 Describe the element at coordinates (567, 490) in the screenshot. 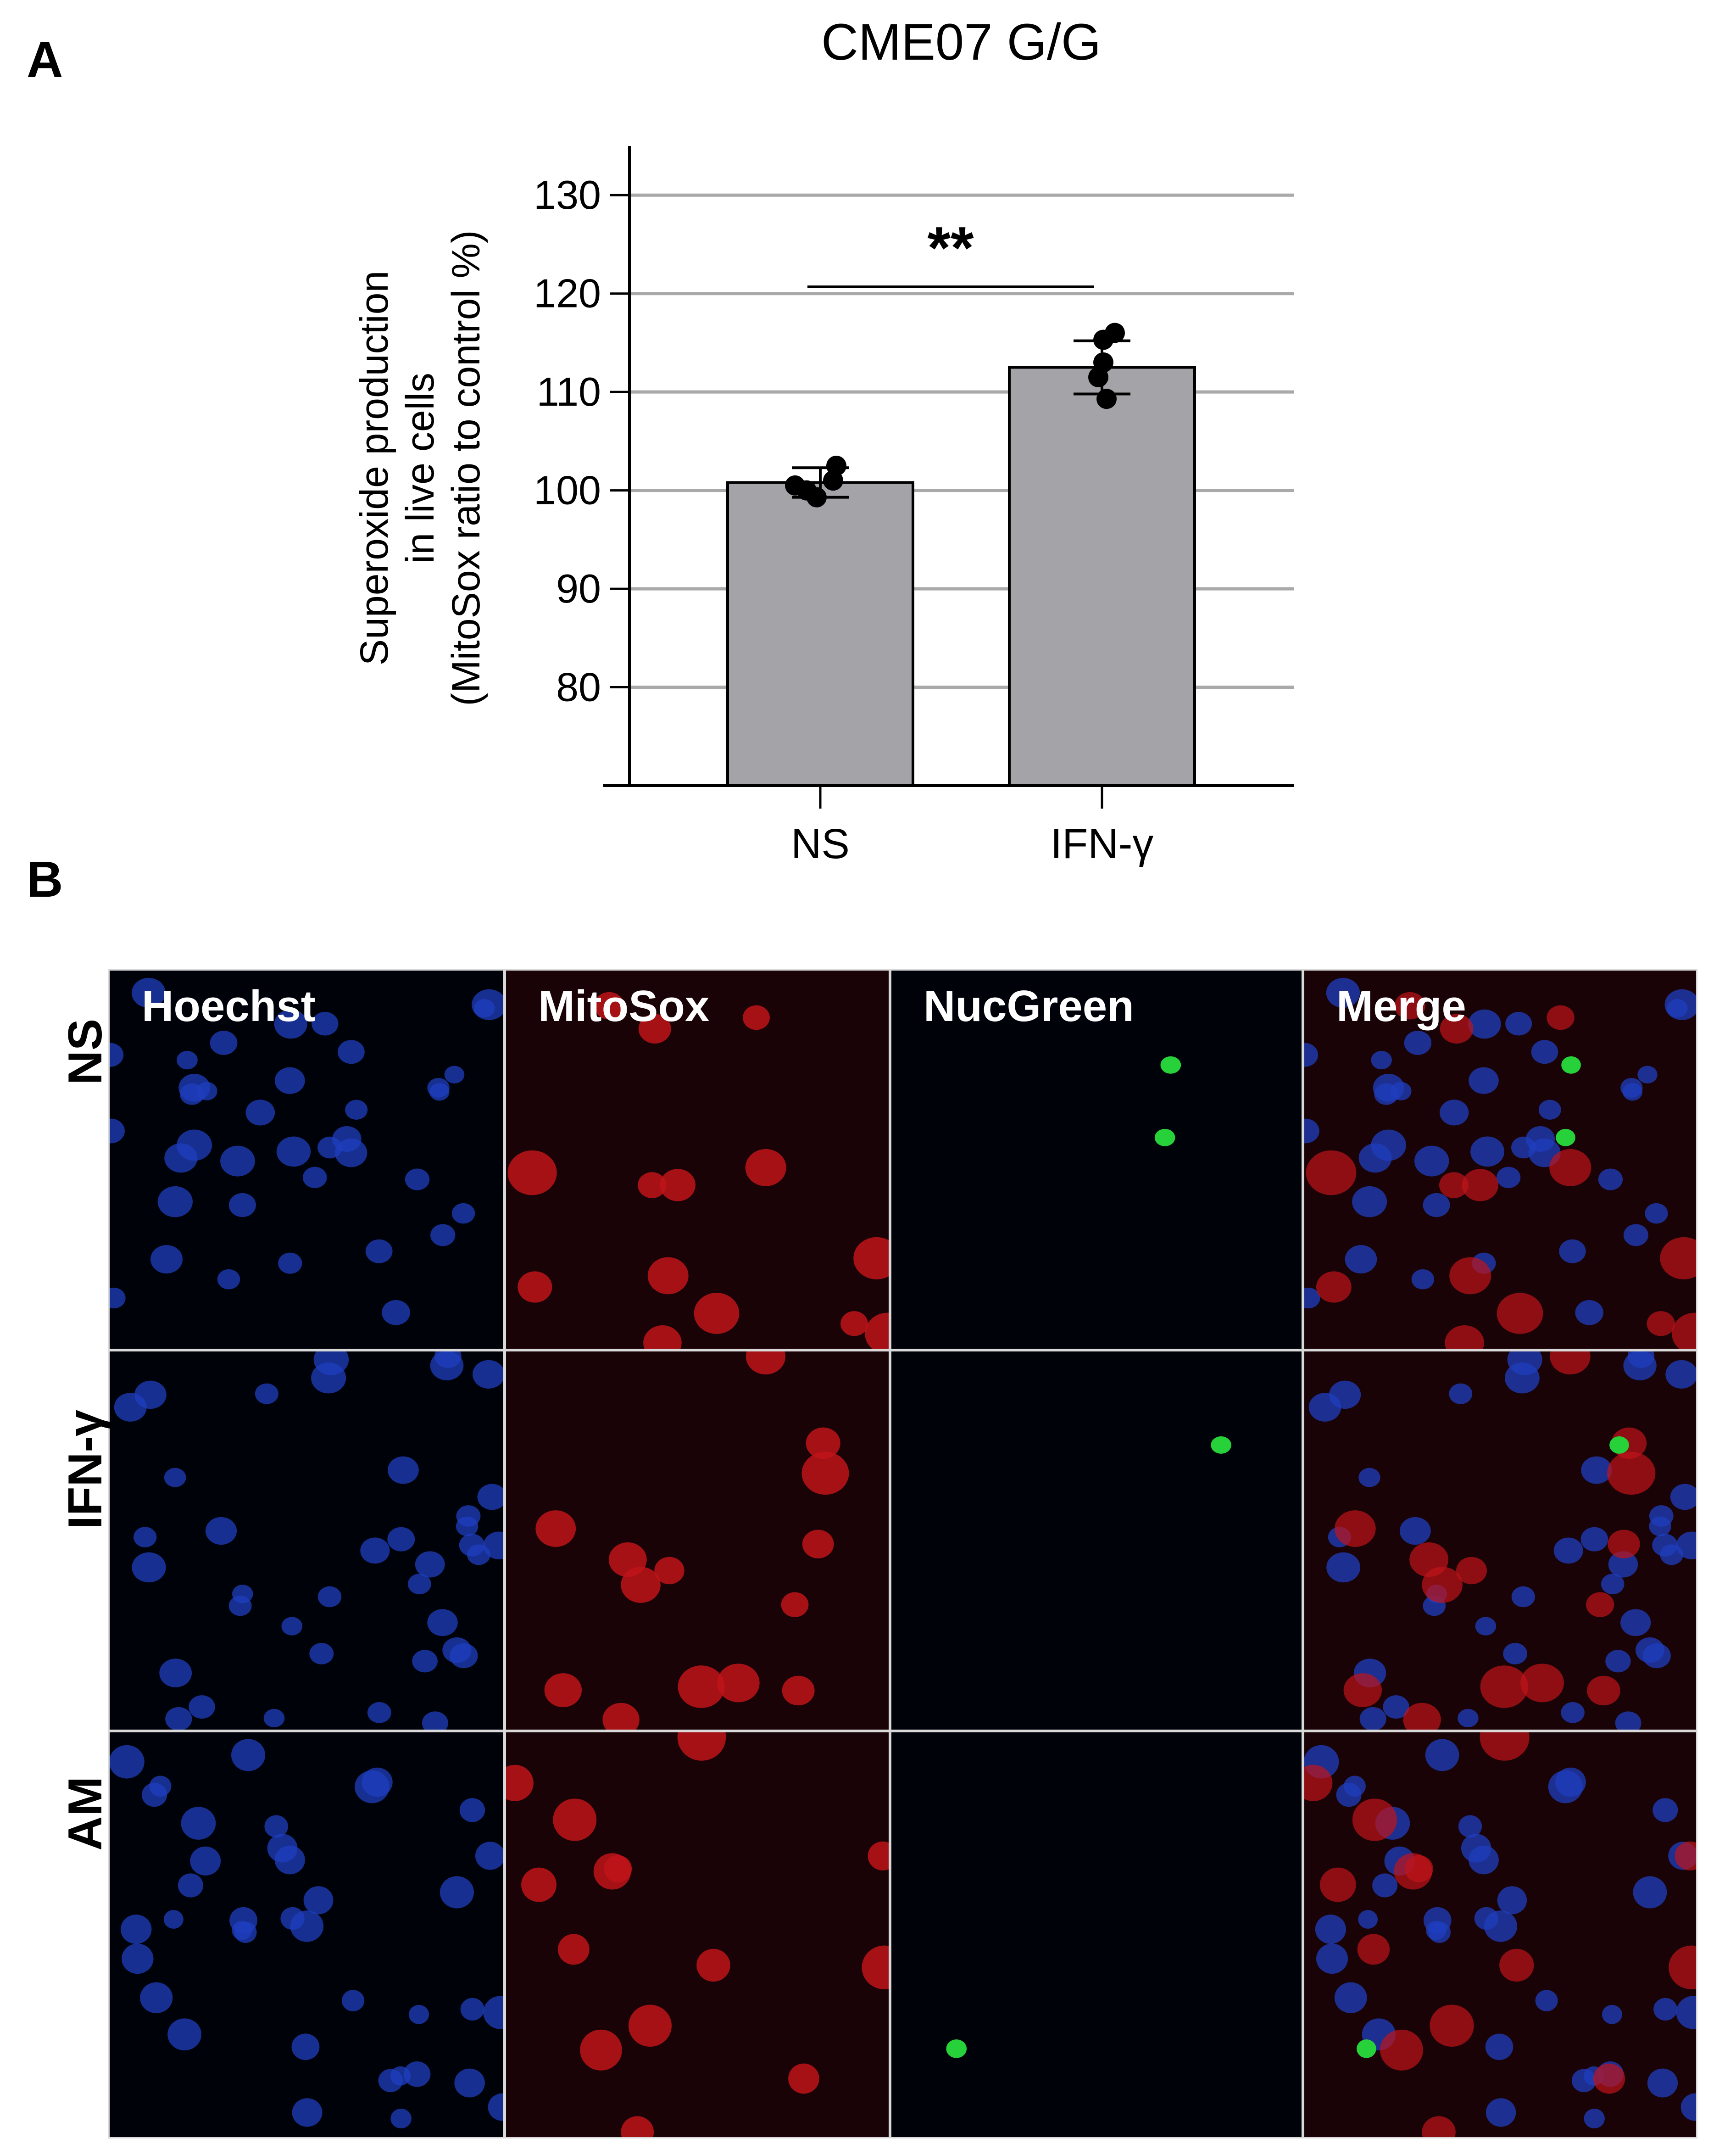

I see `y-tick-label: 100` at that location.